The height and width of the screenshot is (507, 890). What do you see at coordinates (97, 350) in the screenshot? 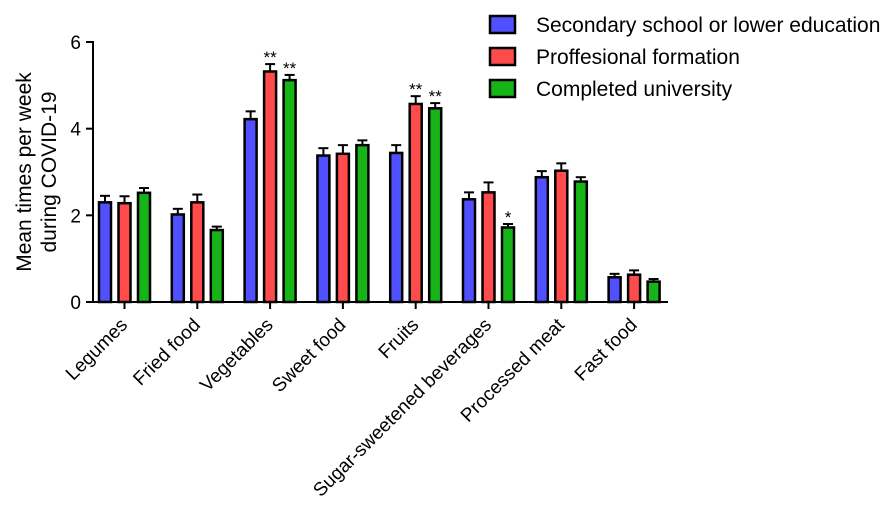
I see `x-tick-label: Legumes` at bounding box center [97, 350].